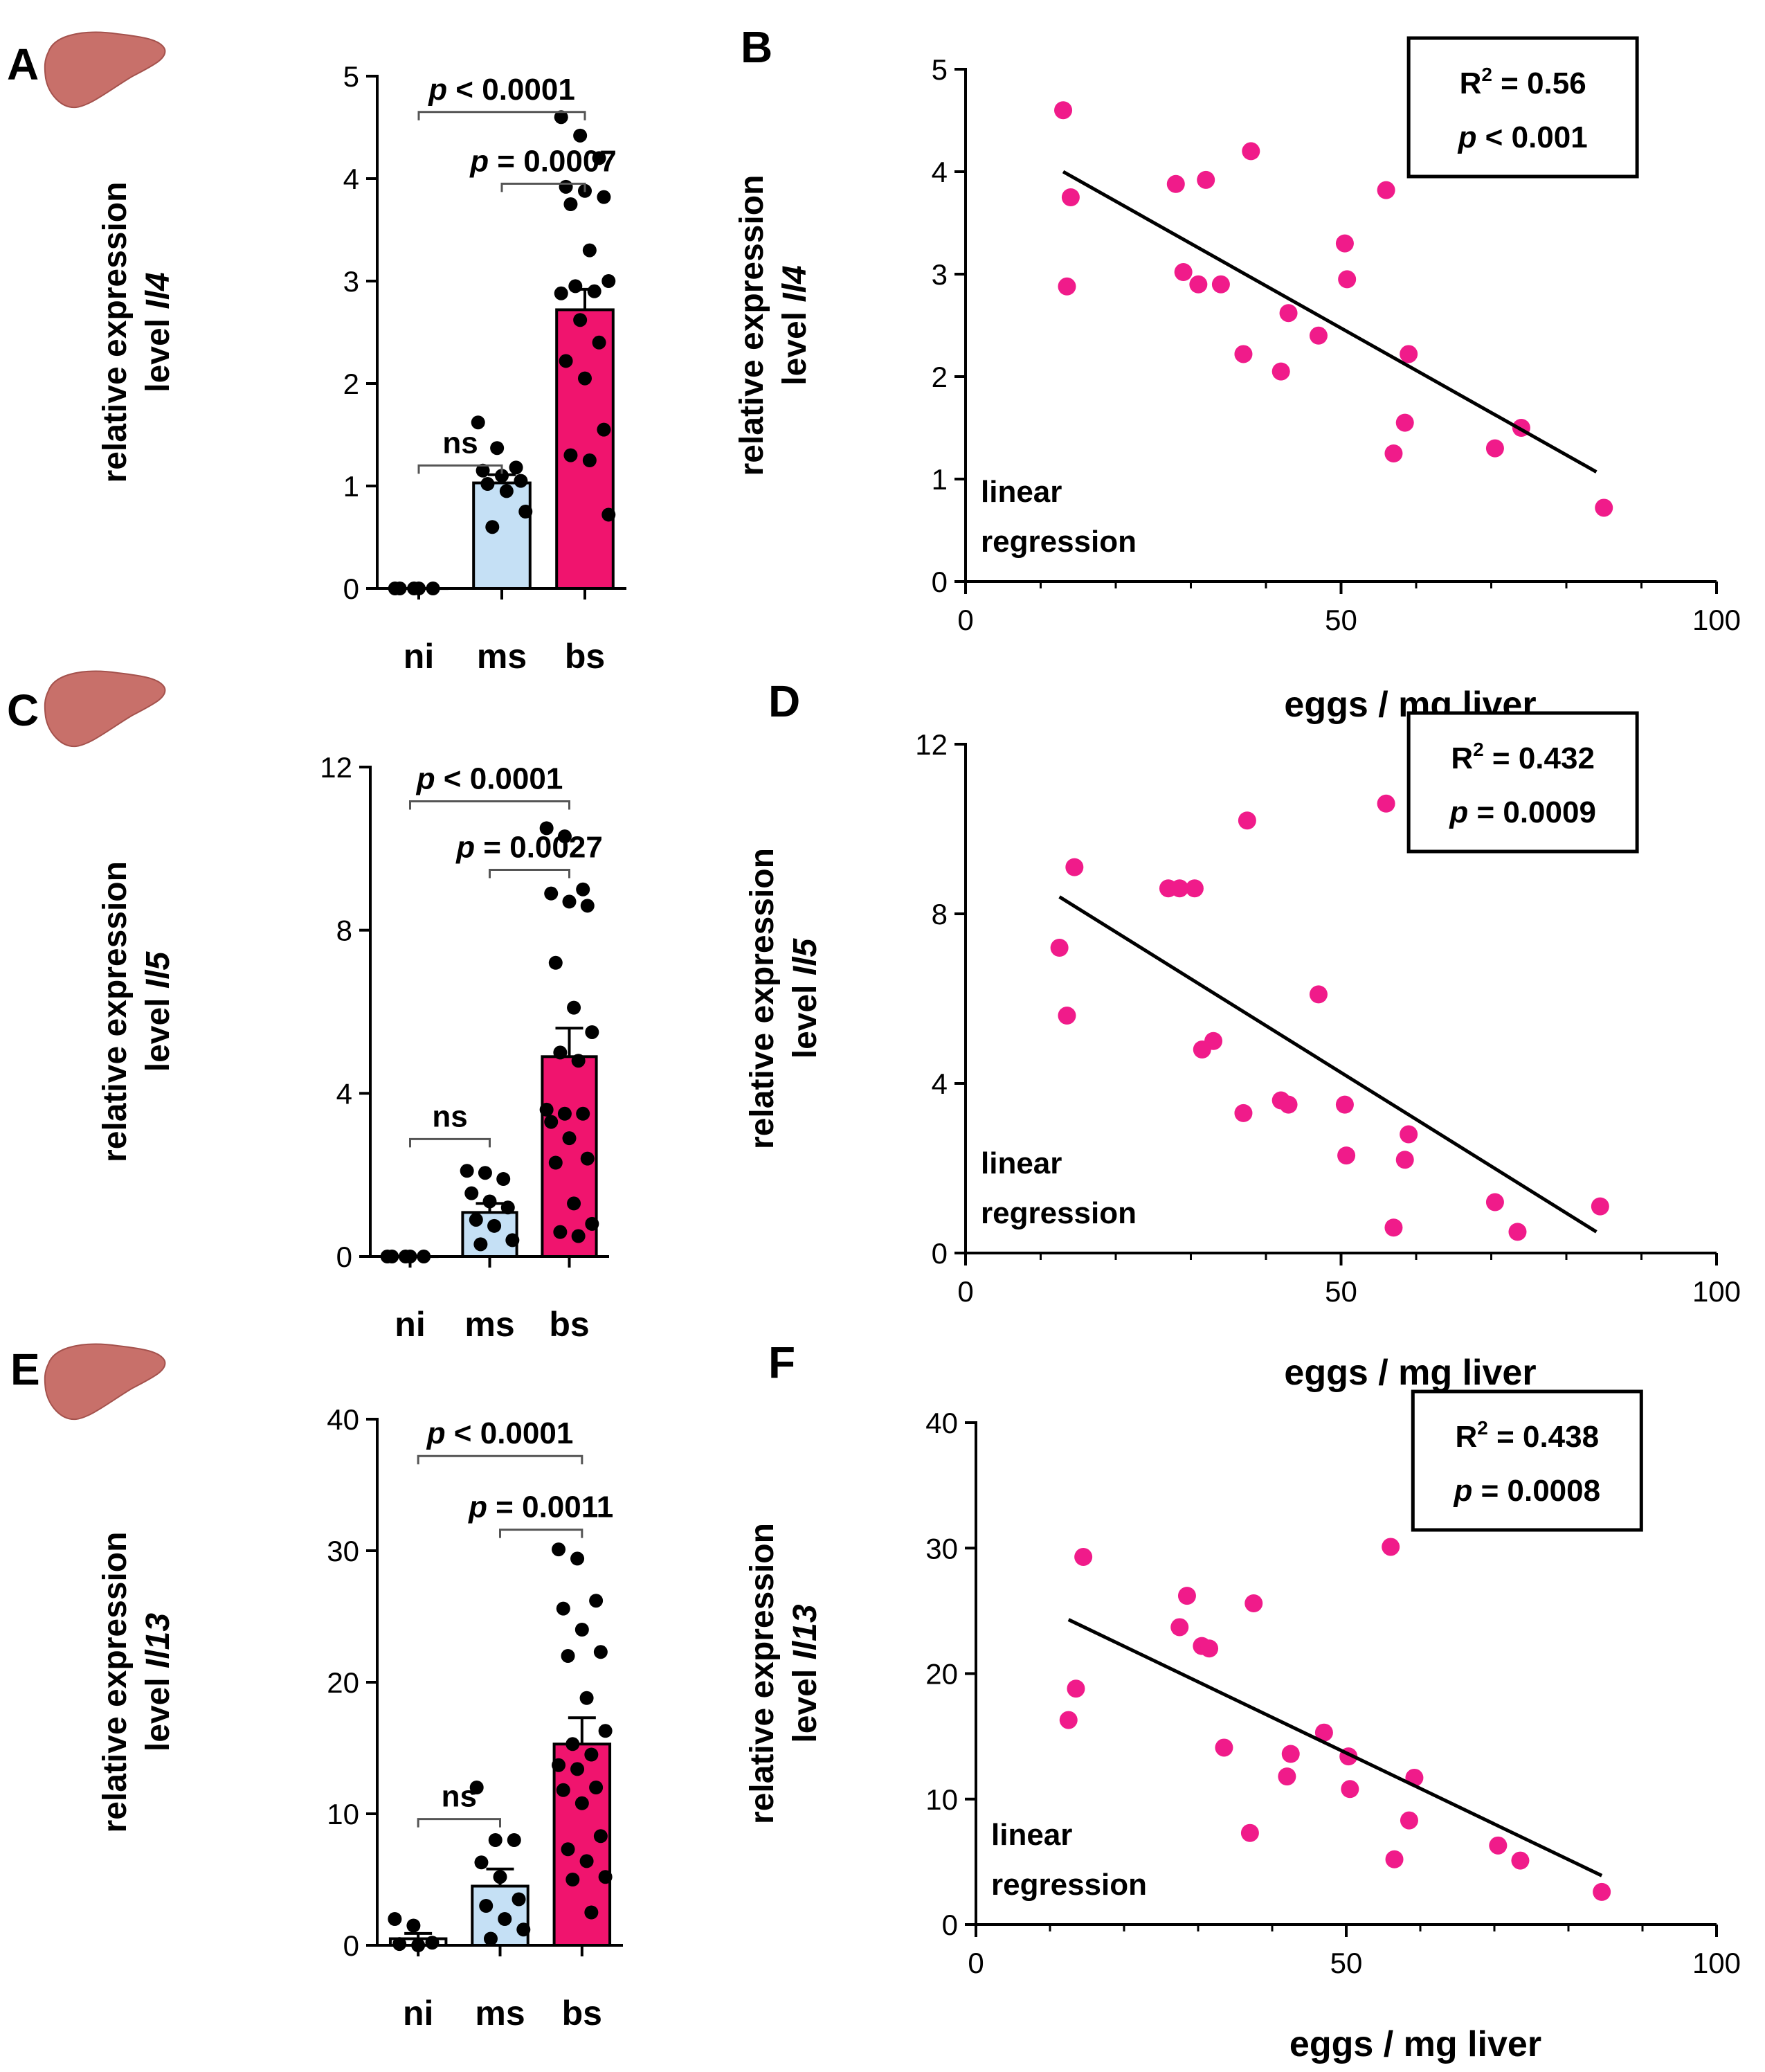 This screenshot has width=1765, height=2072. What do you see at coordinates (501, 90) in the screenshot?
I see `significance-label: p < 0.0001` at bounding box center [501, 90].